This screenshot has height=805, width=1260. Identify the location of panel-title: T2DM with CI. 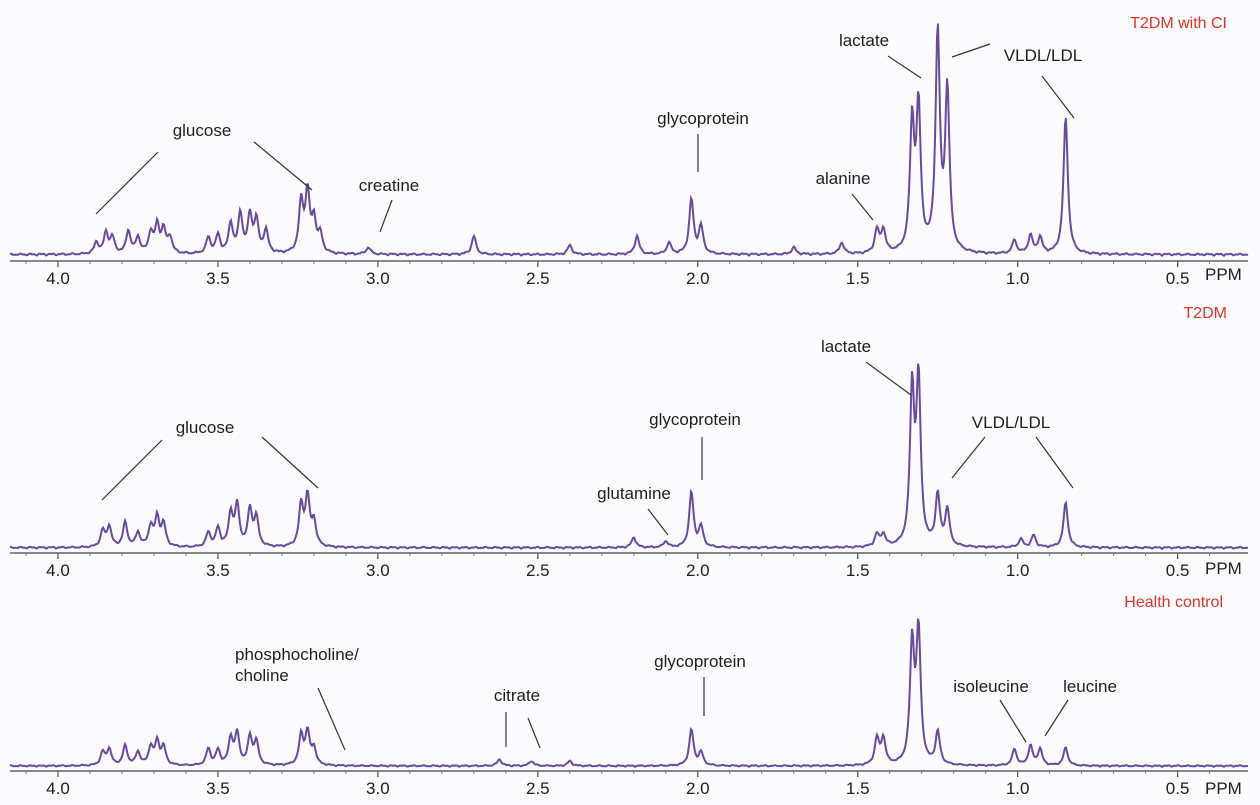
(1178, 23).